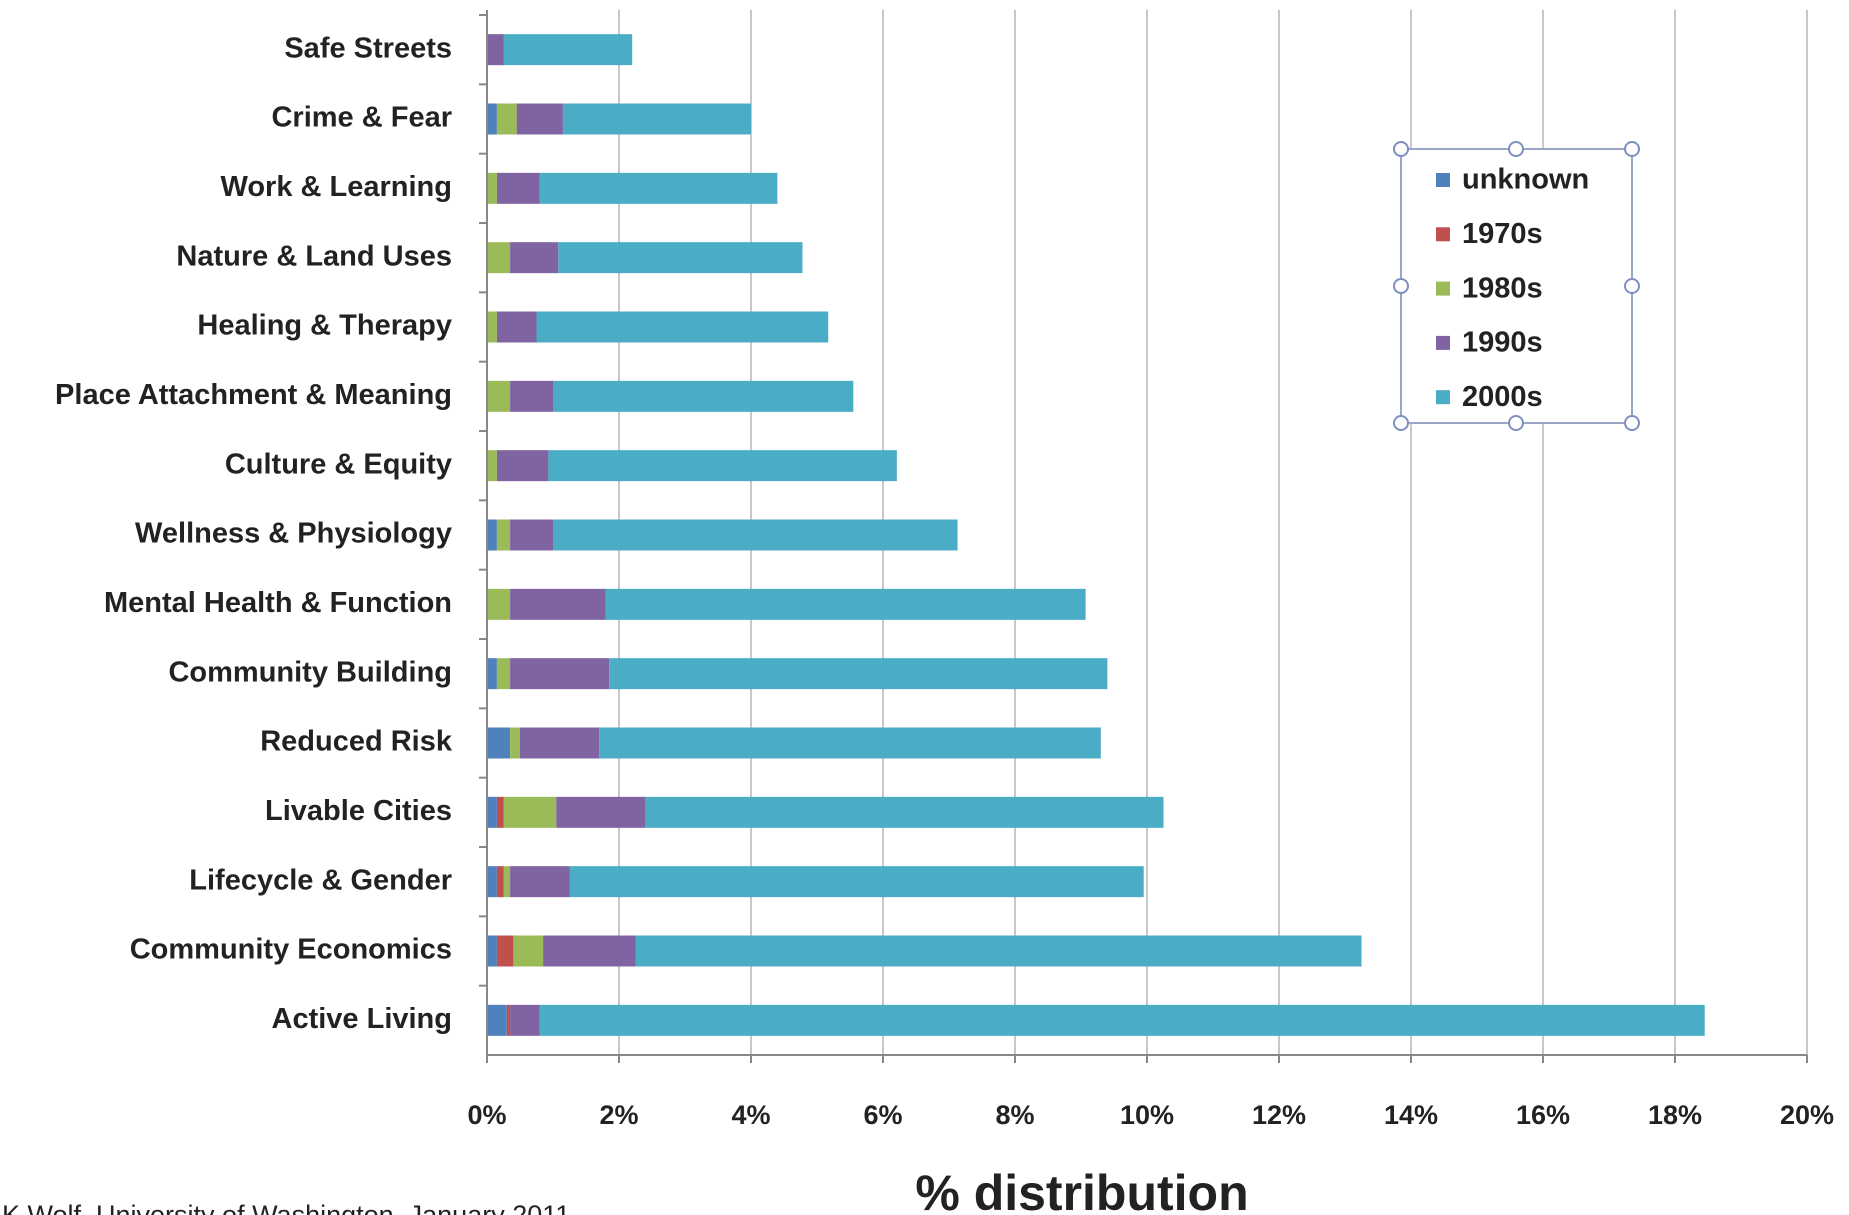 The width and height of the screenshot is (1849, 1215). What do you see at coordinates (486, 1115) in the screenshot?
I see `x-tick-label: 0%` at bounding box center [486, 1115].